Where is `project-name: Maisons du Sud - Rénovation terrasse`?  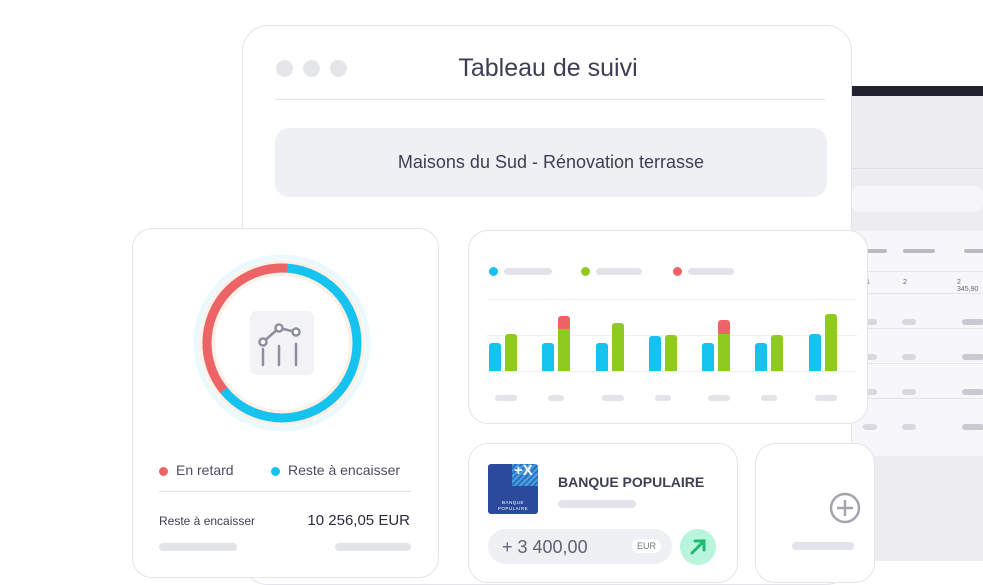 project-name: Maisons du Sud - Rénovation terrasse is located at coordinates (551, 162).